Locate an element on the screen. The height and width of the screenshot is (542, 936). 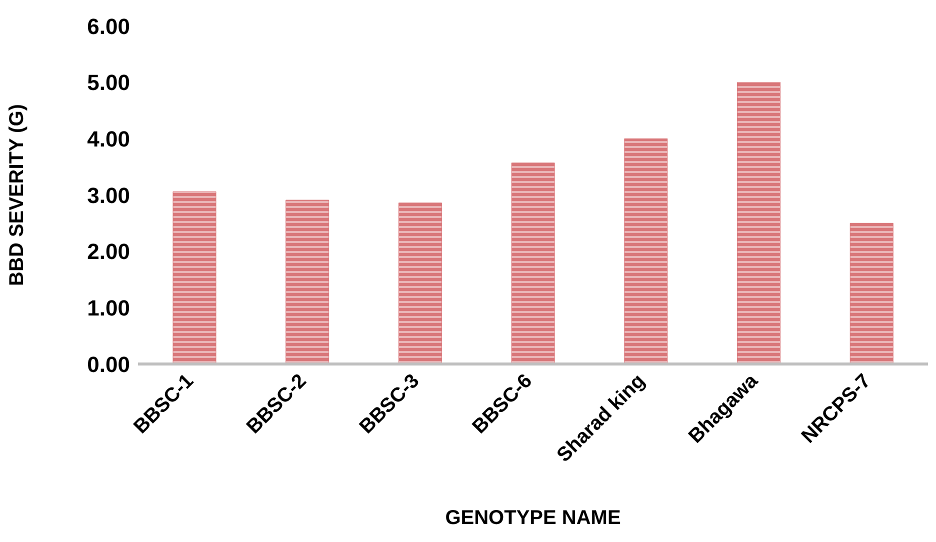
y-tick-label: 5.00 is located at coordinates (108, 83).